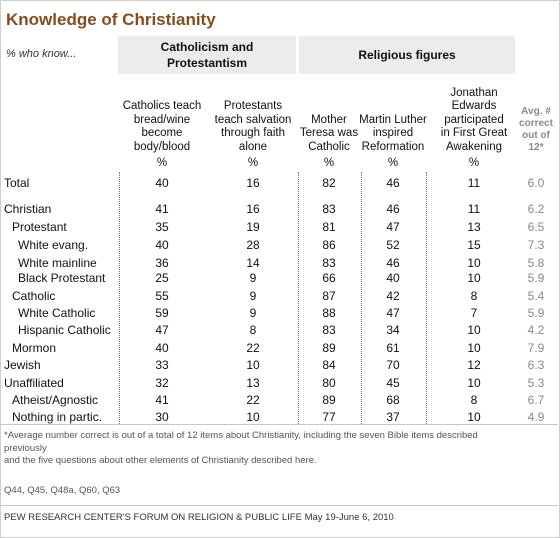 This screenshot has height=538, width=560. What do you see at coordinates (474, 400) in the screenshot?
I see `table-cell: 8` at bounding box center [474, 400].